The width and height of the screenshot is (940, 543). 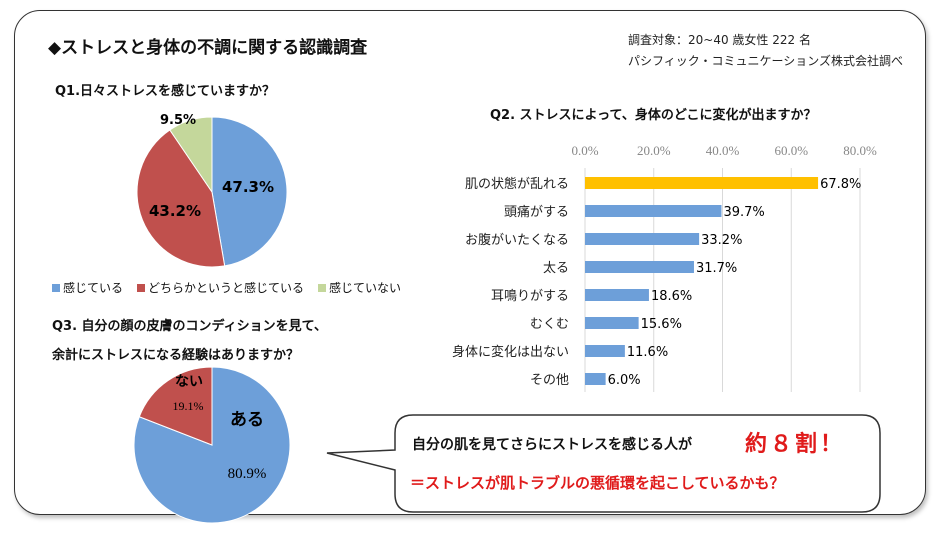 What do you see at coordinates (247, 474) in the screenshot?
I see `slice-label: 80.9%` at bounding box center [247, 474].